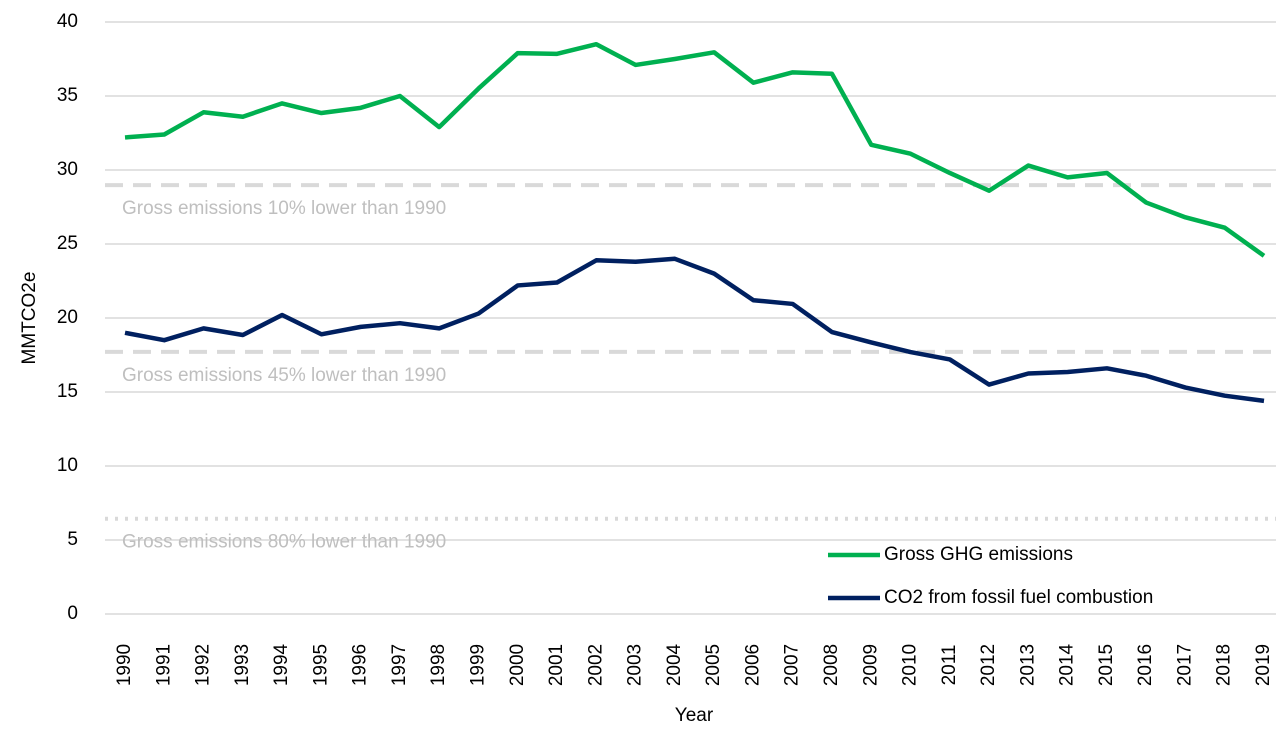  What do you see at coordinates (67, 95) in the screenshot?
I see `y-tick-label: 35` at bounding box center [67, 95].